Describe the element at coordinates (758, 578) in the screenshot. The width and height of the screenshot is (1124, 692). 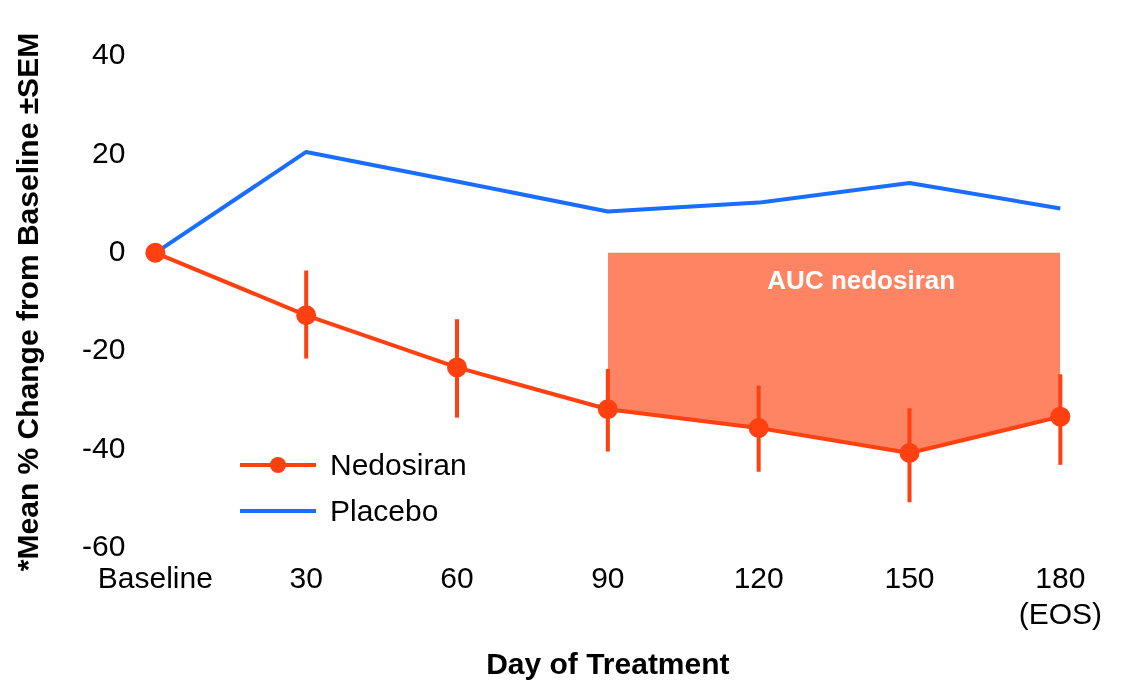
I see `x-tick-label: 120` at that location.